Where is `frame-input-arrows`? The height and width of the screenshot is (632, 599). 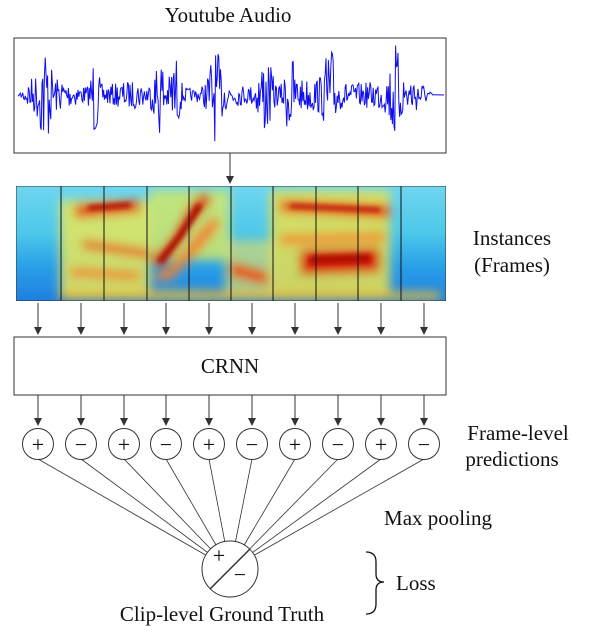
frame-input-arrows is located at coordinates (231, 319).